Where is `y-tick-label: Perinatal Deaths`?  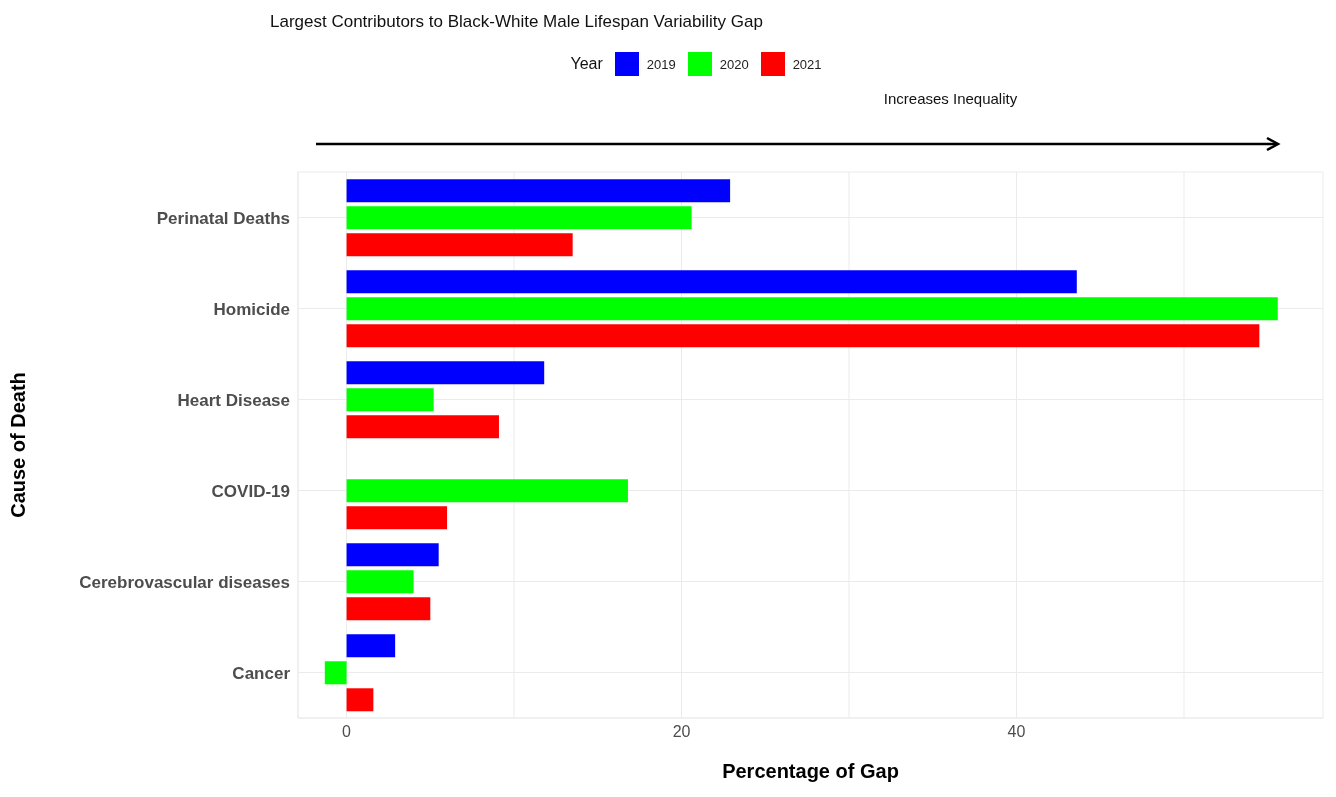 y-tick-label: Perinatal Deaths is located at coordinates (223, 218).